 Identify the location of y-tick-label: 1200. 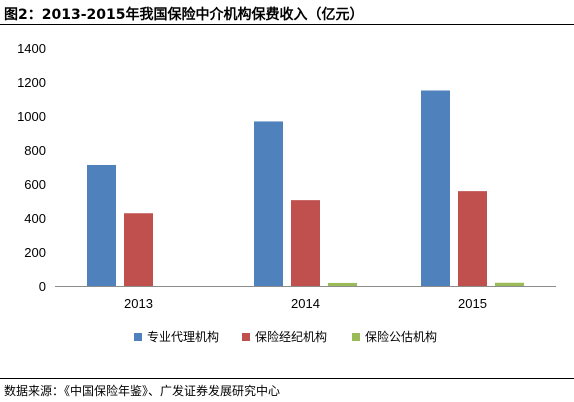
(31, 82).